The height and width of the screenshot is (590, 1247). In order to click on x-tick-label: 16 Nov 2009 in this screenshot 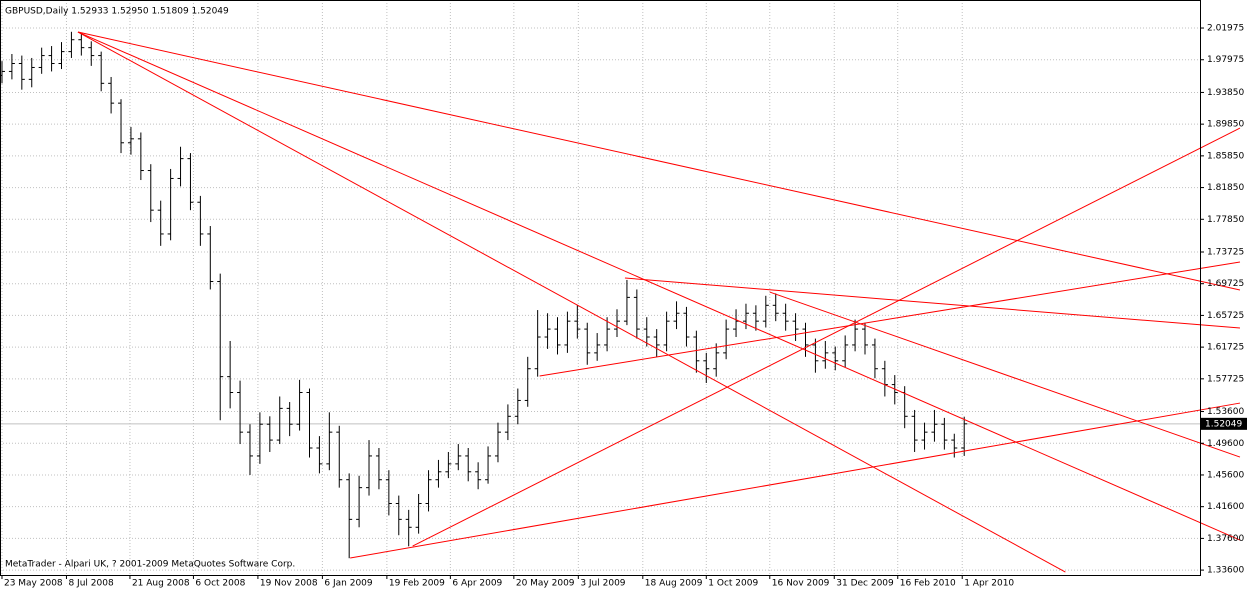, I will do `click(801, 584)`.